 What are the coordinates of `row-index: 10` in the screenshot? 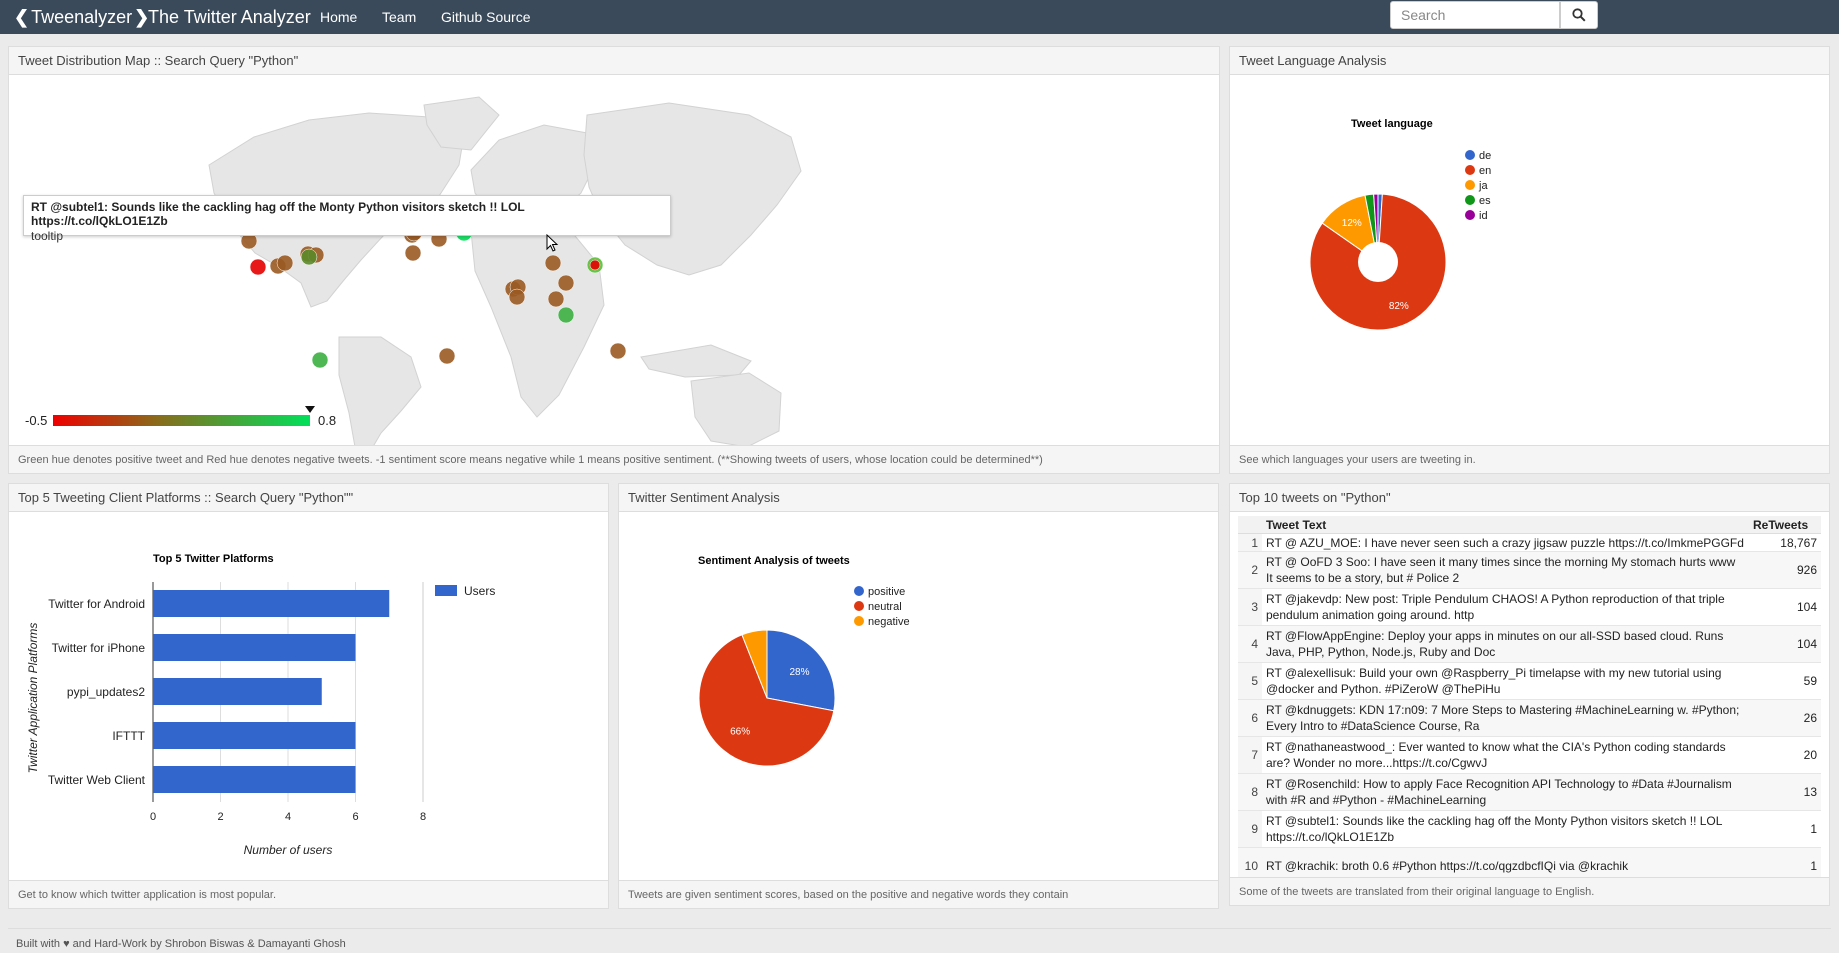 It's located at (1250, 862).